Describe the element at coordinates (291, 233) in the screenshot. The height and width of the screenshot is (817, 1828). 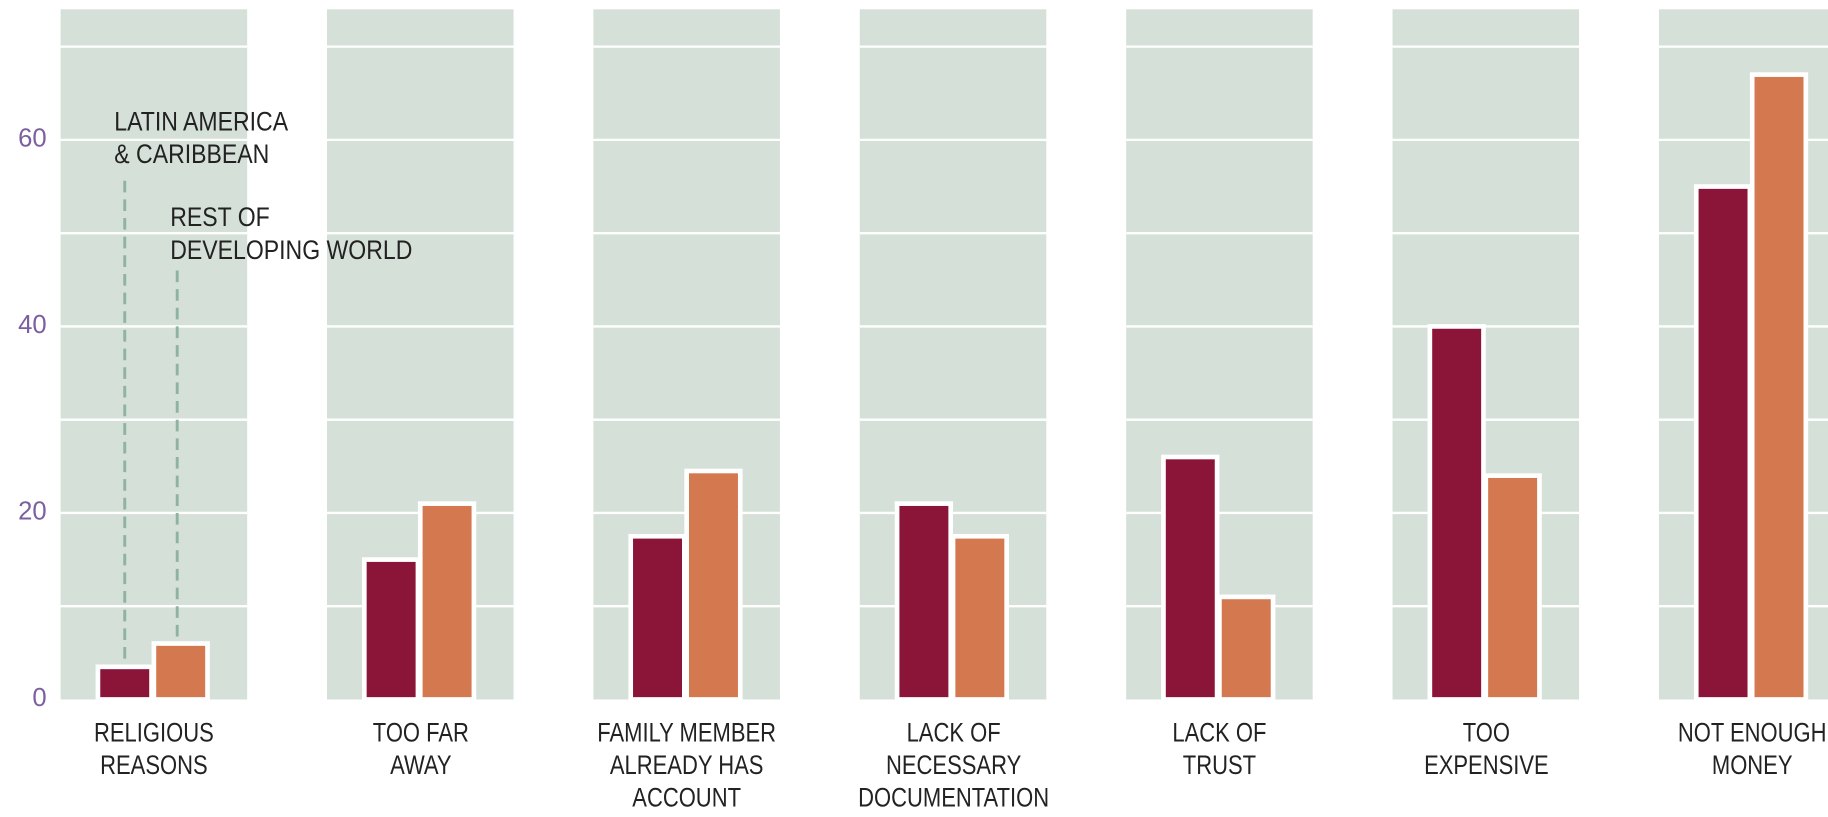
I see `legend-label: REST OF DEVELOPING WORLD` at that location.